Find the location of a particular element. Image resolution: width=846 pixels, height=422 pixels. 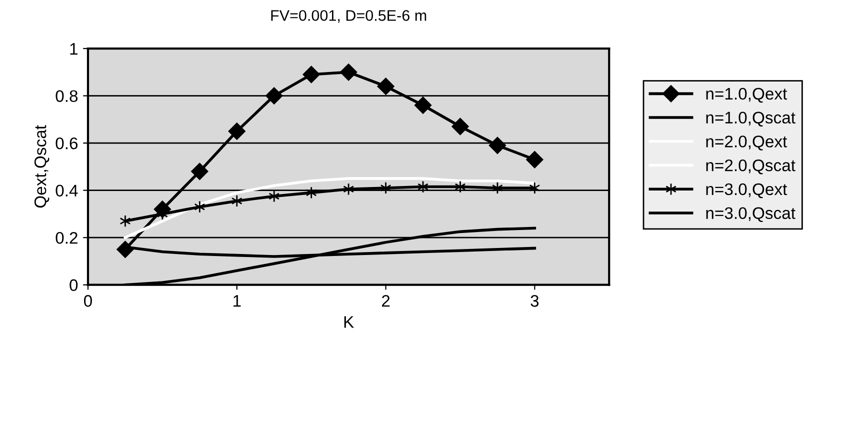

y-tick-label: 0.6 is located at coordinates (67, 143).